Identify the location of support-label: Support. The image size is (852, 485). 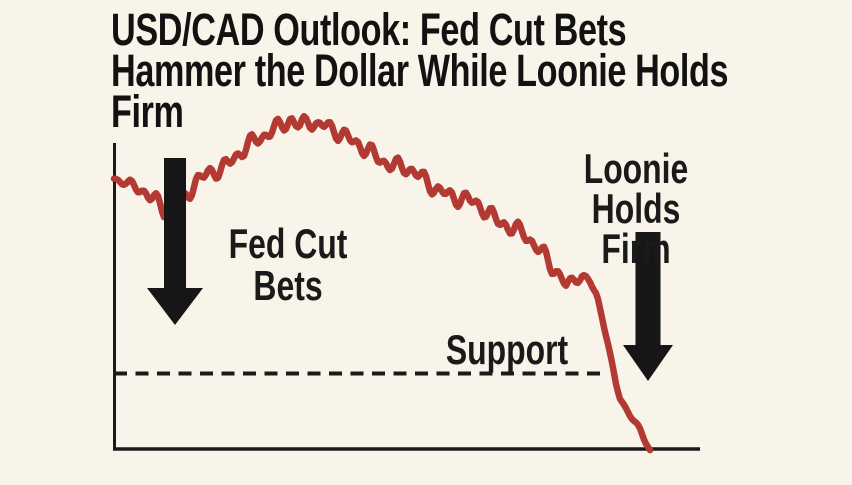
(507, 349).